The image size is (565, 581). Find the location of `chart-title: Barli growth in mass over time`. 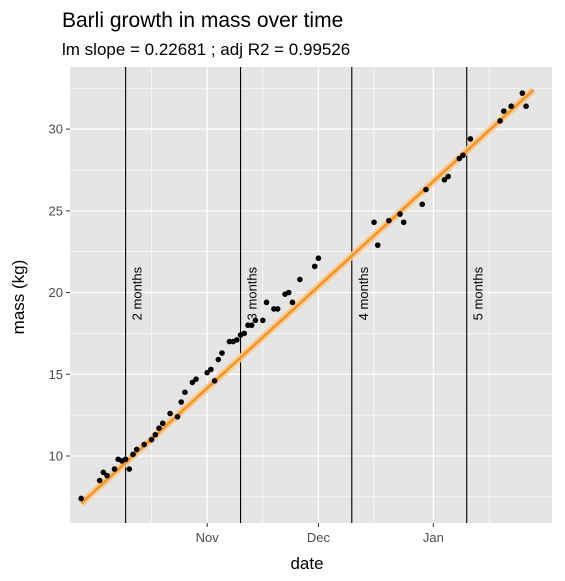

chart-title: Barli growth in mass over time is located at coordinates (202, 20).